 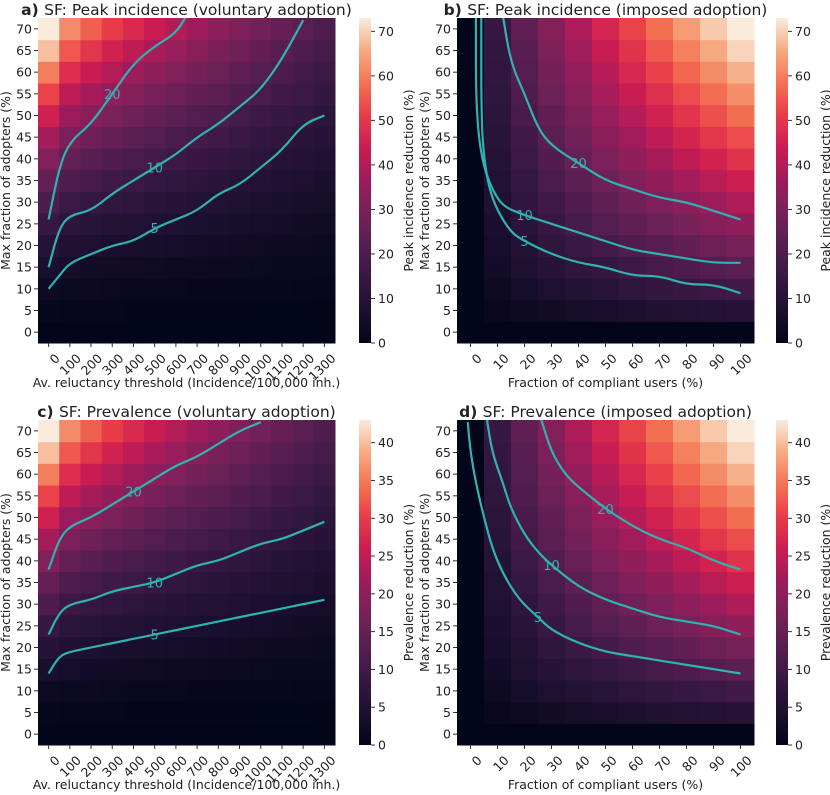 What do you see at coordinates (605, 784) in the screenshot?
I see `x-axis-label: Fraction of compliant users (%)` at bounding box center [605, 784].